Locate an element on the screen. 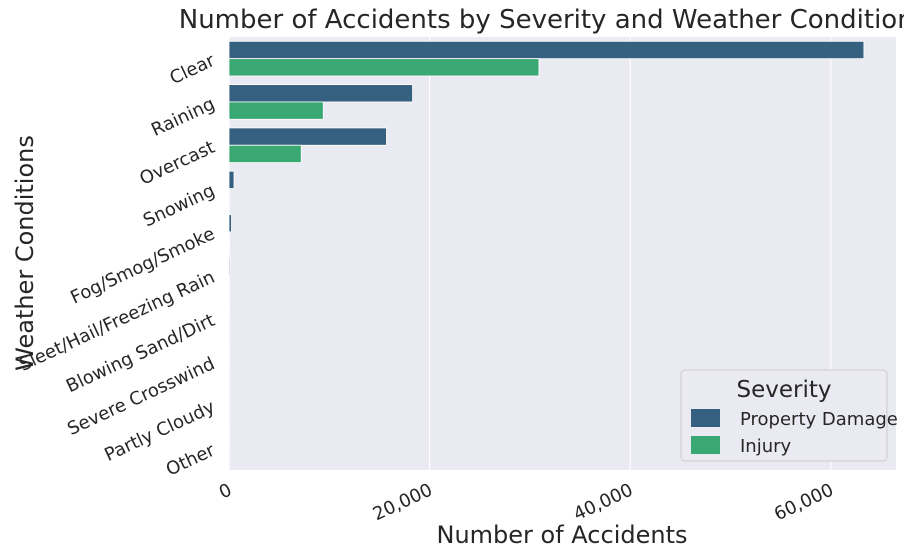 Image resolution: width=904 pixels, height=558 pixels. legend-label-property-damage: Property Damage is located at coordinates (819, 419).